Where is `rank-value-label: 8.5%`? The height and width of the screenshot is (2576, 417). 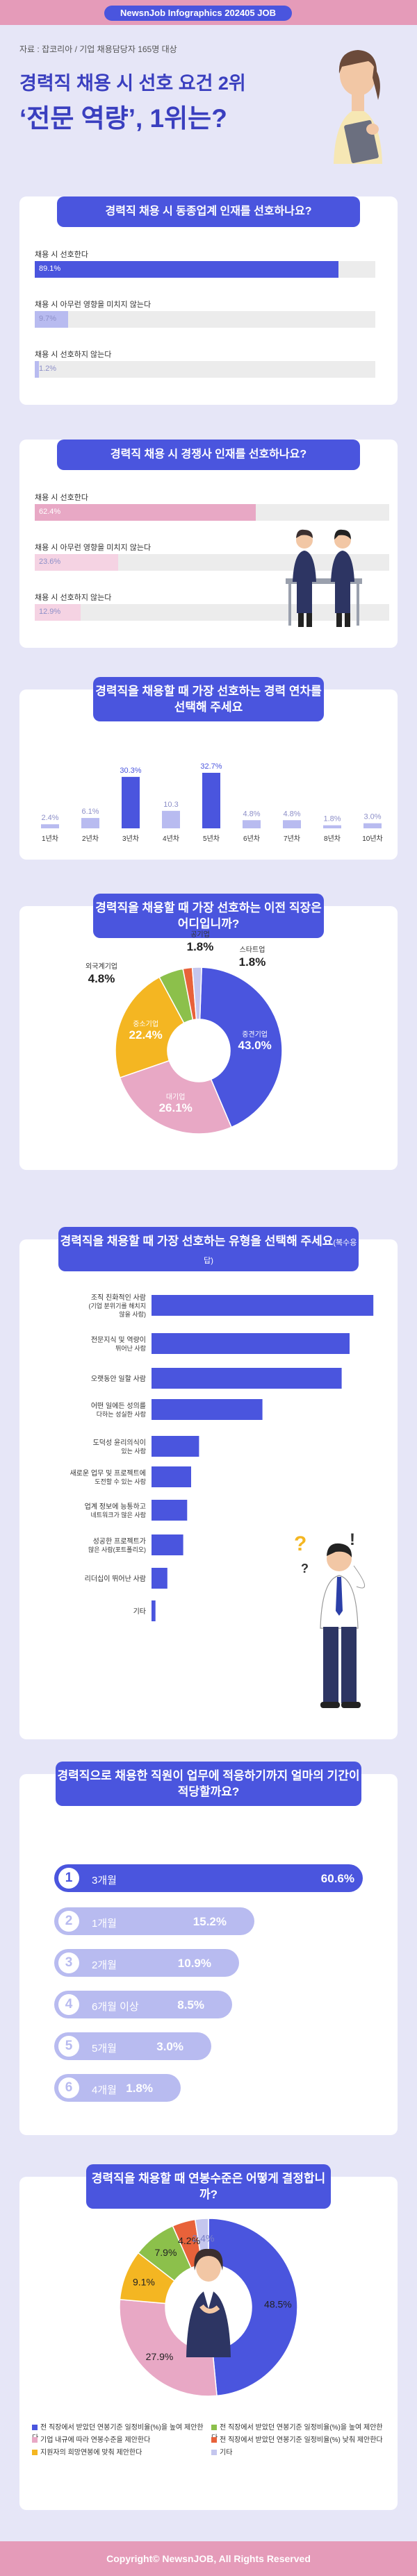
rank-value-label: 8.5% is located at coordinates (190, 2005).